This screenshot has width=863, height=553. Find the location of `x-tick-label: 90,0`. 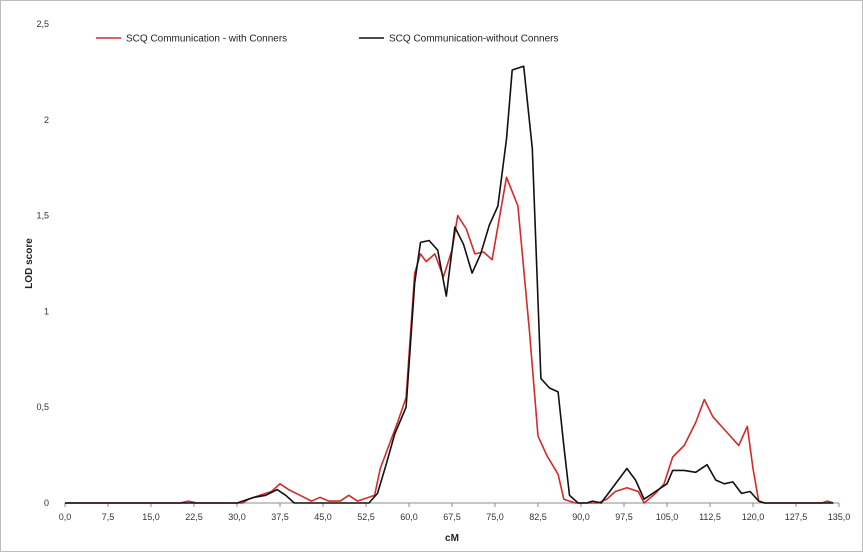

x-tick-label: 90,0 is located at coordinates (581, 517).